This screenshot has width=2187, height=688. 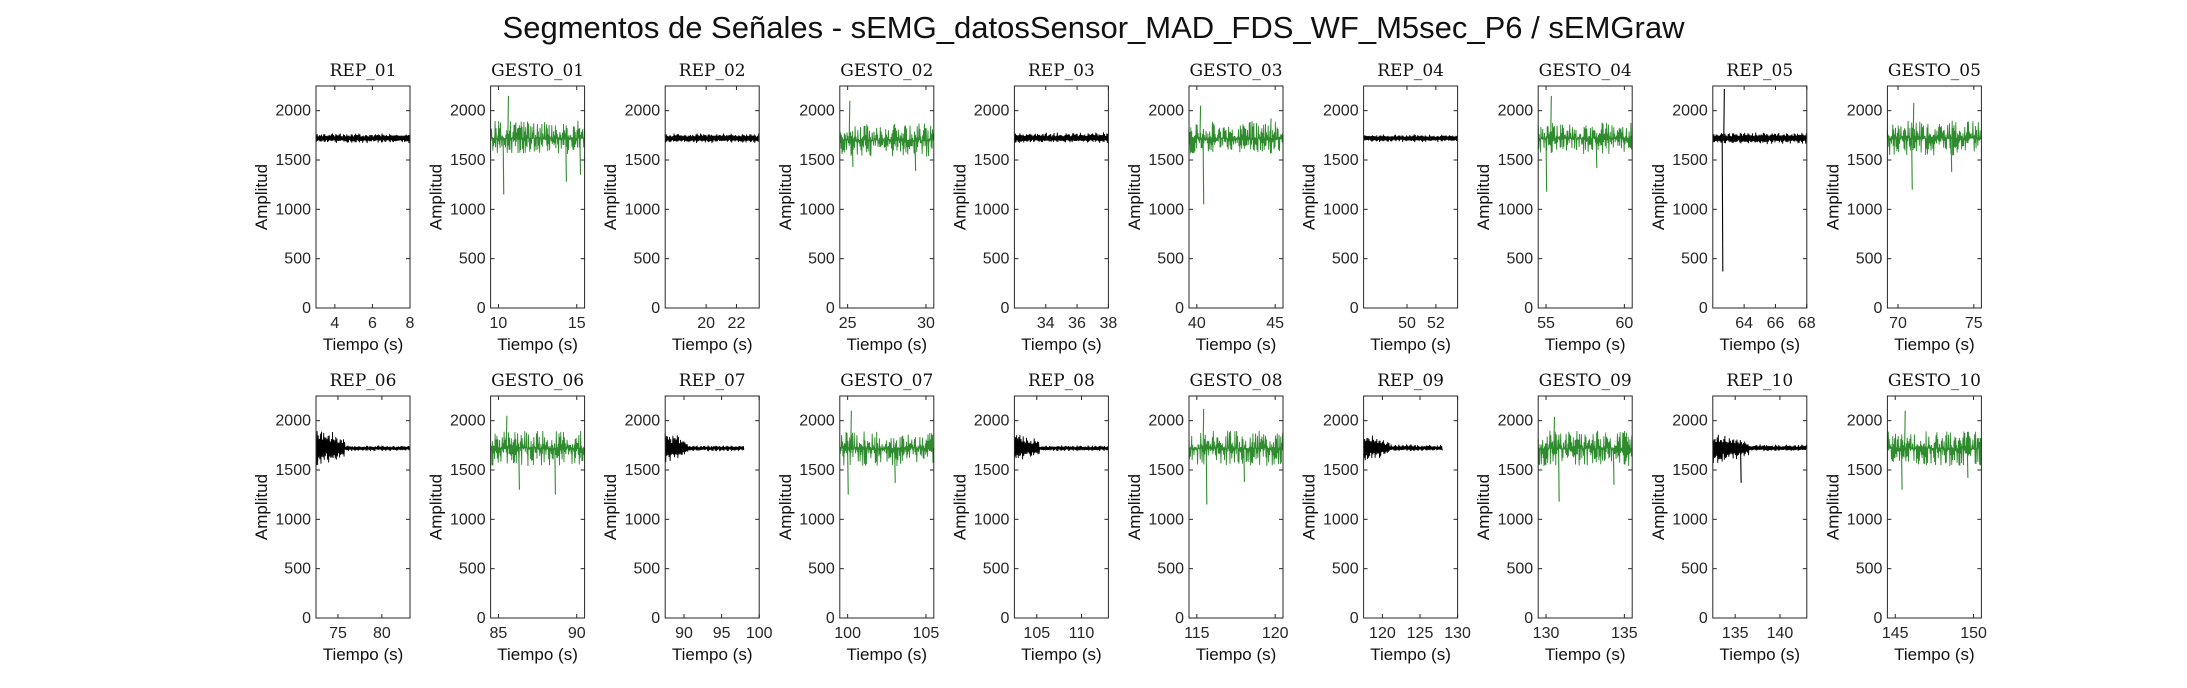 I want to click on x-tick-label: 140, so click(x=1780, y=633).